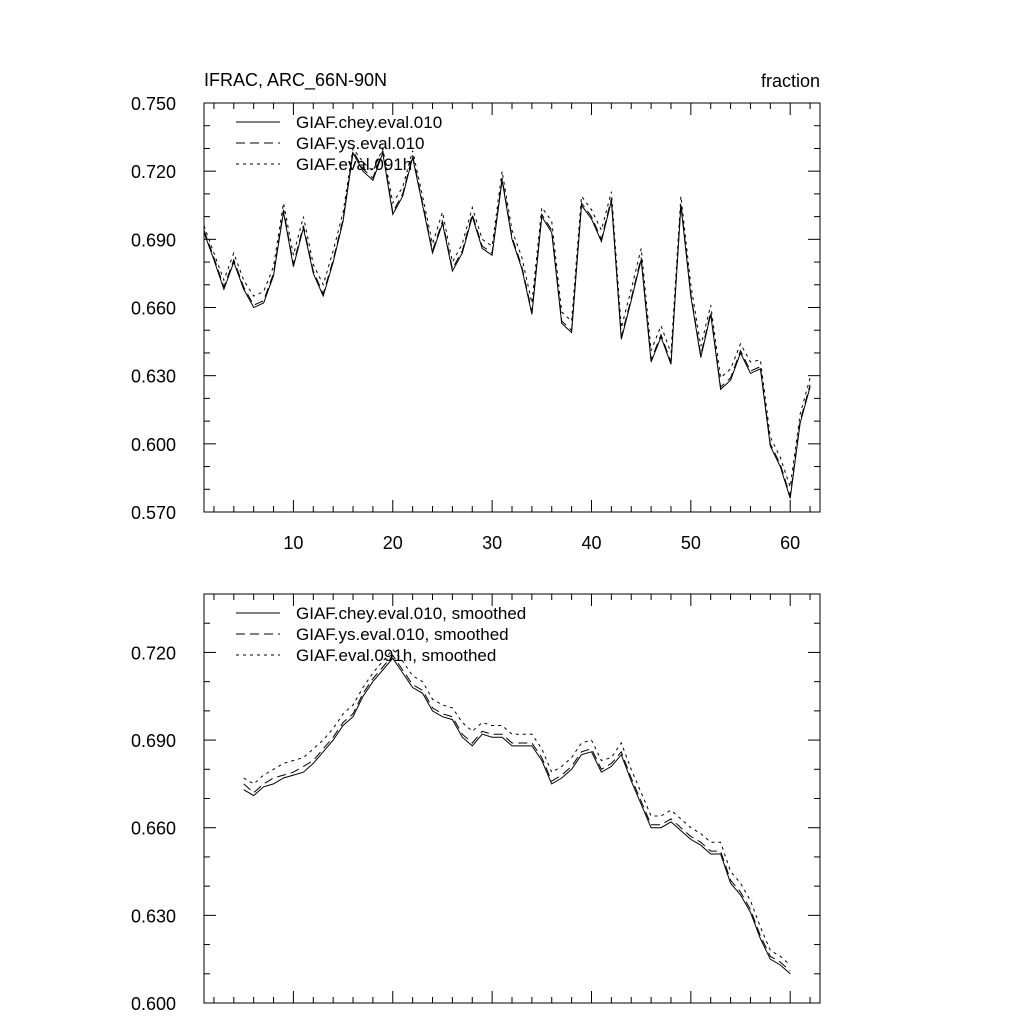 The height and width of the screenshot is (1024, 1024). Describe the element at coordinates (360, 143) in the screenshot. I see `legend-label-2: GIAF.ys.eval.010` at that location.